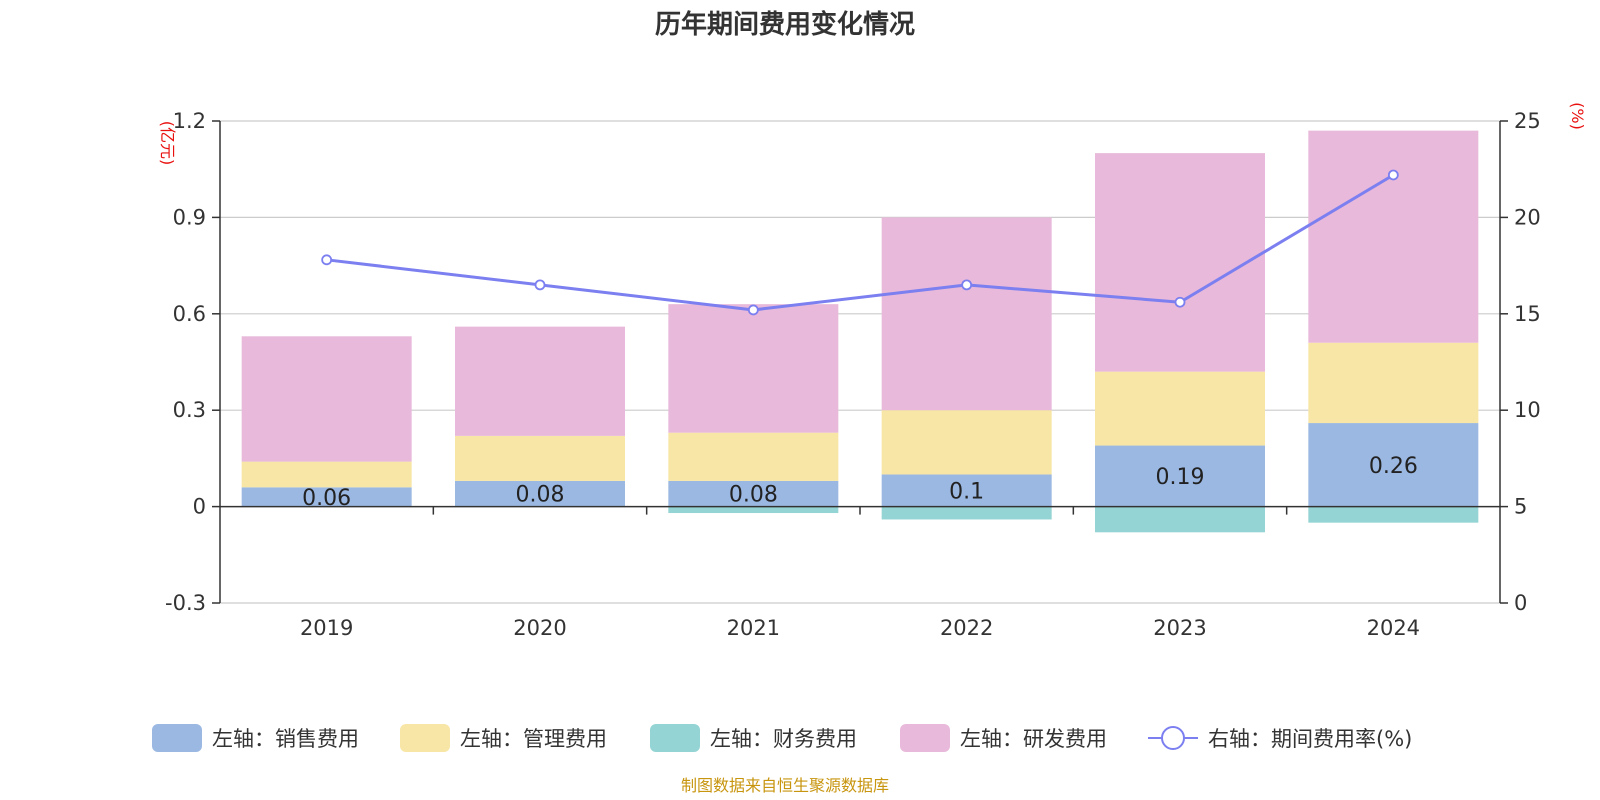 This screenshot has height=800, width=1600. I want to click on x-tick-label: 2019, so click(326, 628).